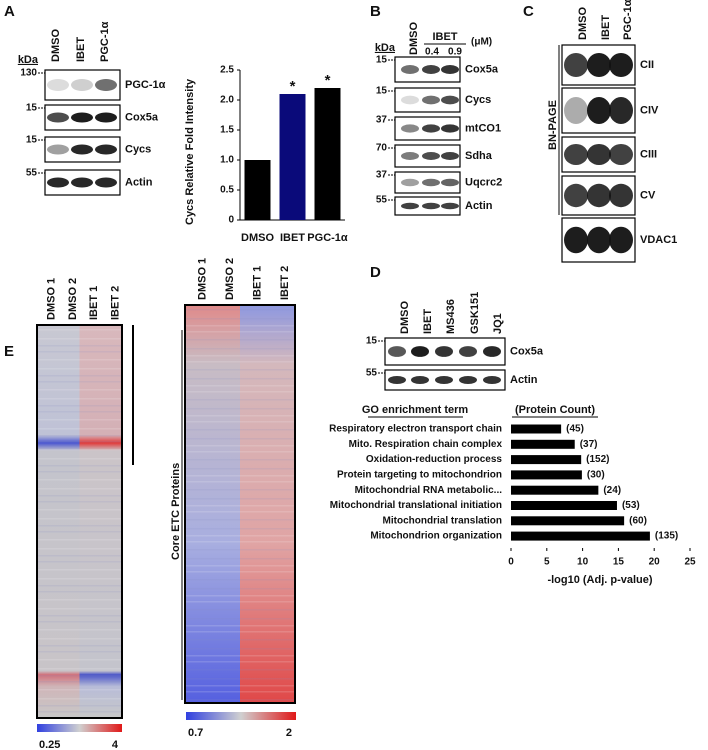  Describe the element at coordinates (589, 444) in the screenshot. I see `count-label: (37)` at that location.